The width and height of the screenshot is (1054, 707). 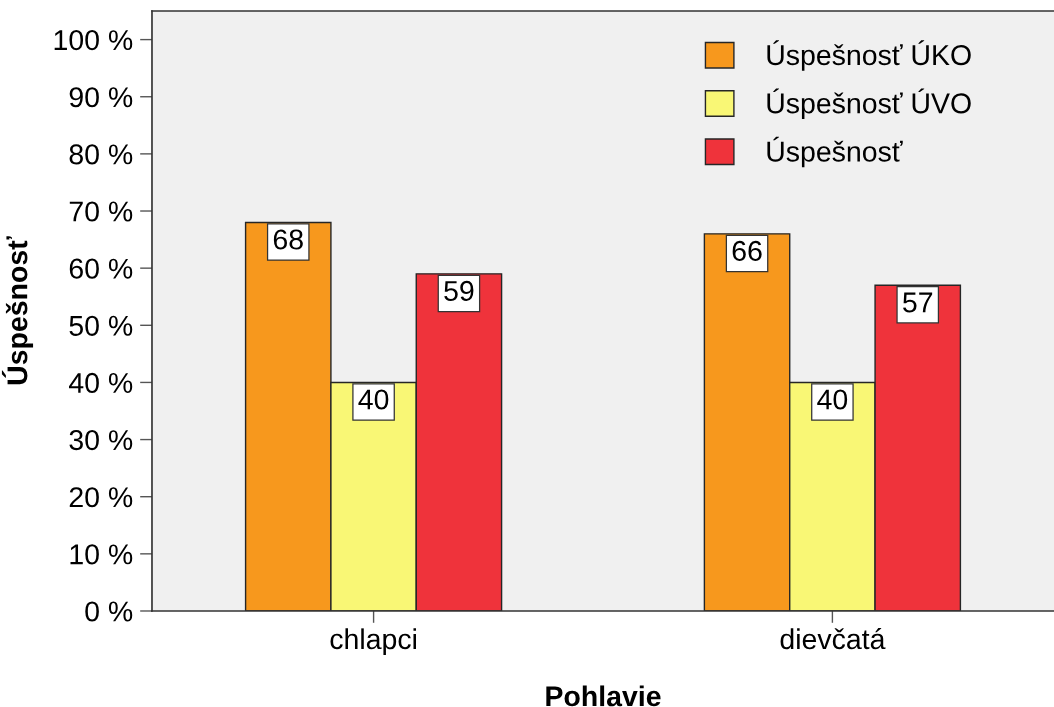 I want to click on y-tick-label: 40 %, so click(x=101, y=383).